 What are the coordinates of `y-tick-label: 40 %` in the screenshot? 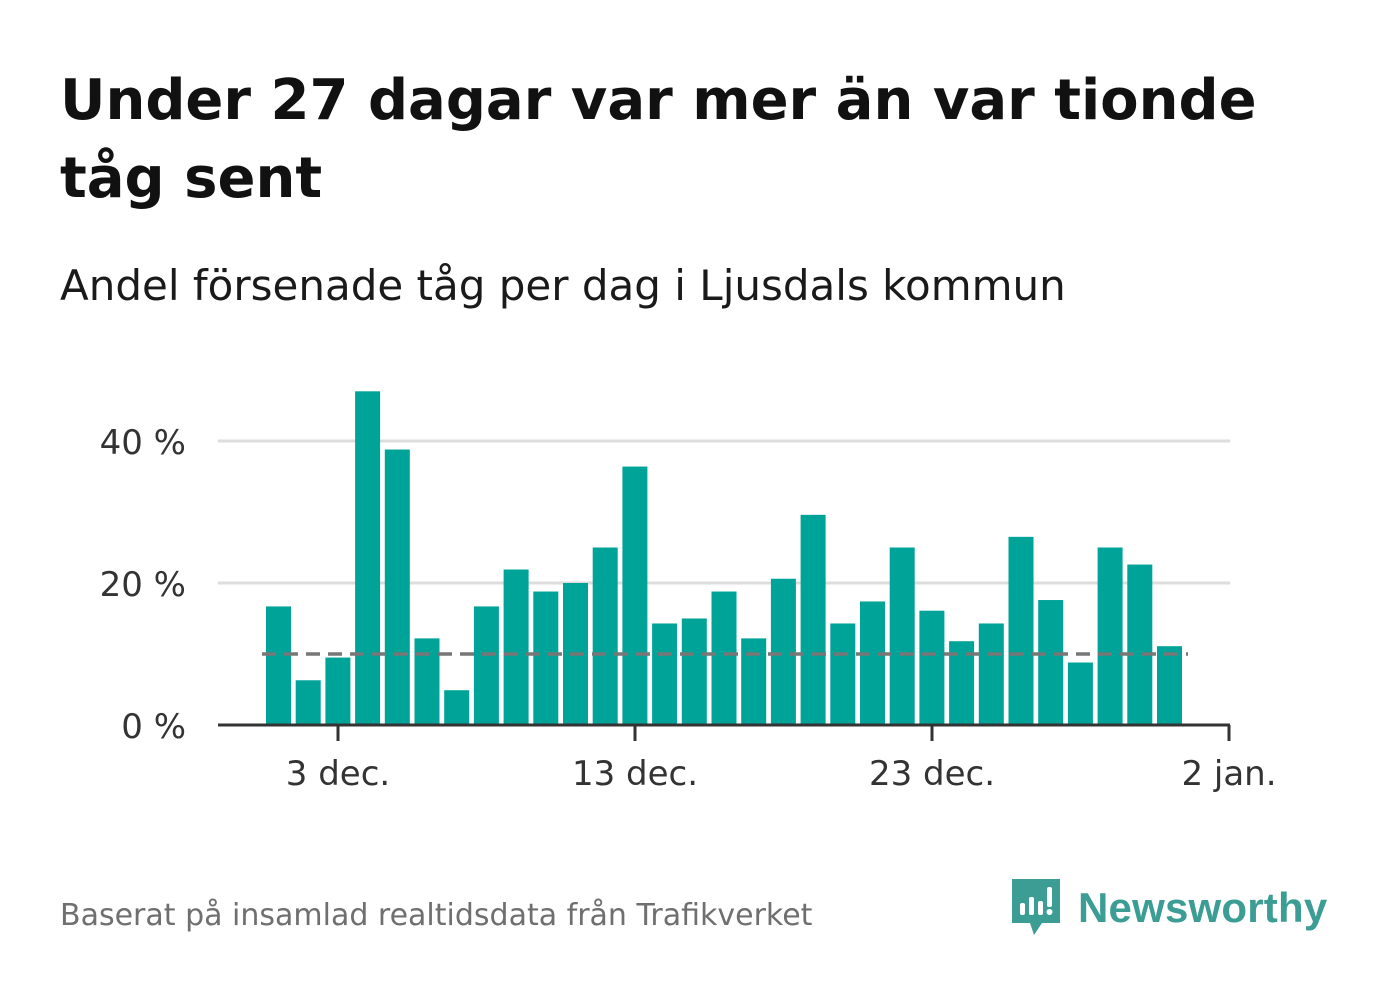 It's located at (143, 443).